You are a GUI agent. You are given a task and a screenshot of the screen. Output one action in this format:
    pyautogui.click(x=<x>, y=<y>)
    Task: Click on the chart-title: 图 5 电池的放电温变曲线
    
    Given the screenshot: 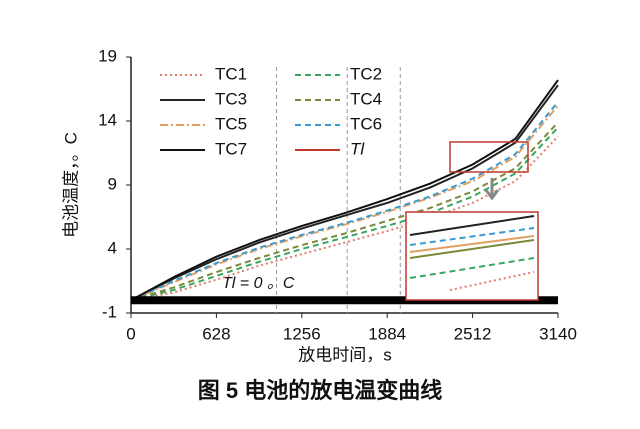 What is the action you would take?
    pyautogui.click(x=320, y=390)
    